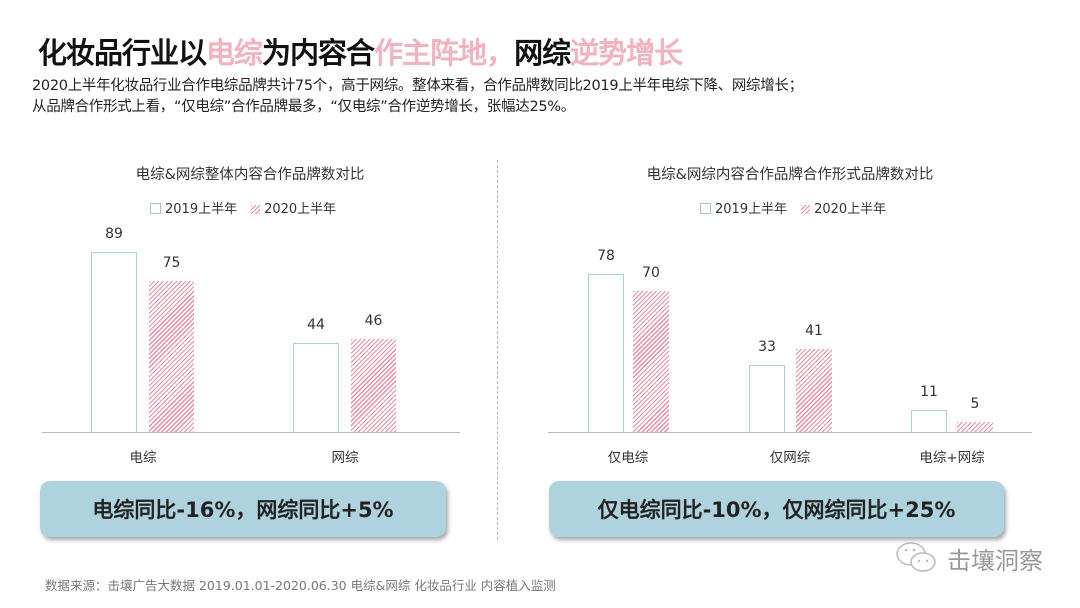 This screenshot has width=1080, height=608. Describe the element at coordinates (373, 321) in the screenshot. I see `data-label: 46` at that location.